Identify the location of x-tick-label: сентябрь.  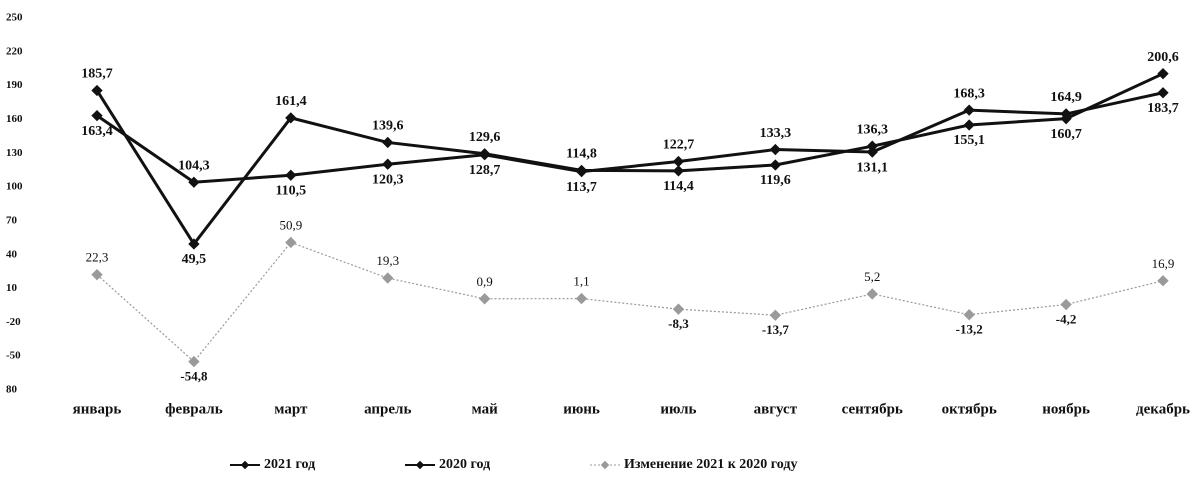
(872, 409).